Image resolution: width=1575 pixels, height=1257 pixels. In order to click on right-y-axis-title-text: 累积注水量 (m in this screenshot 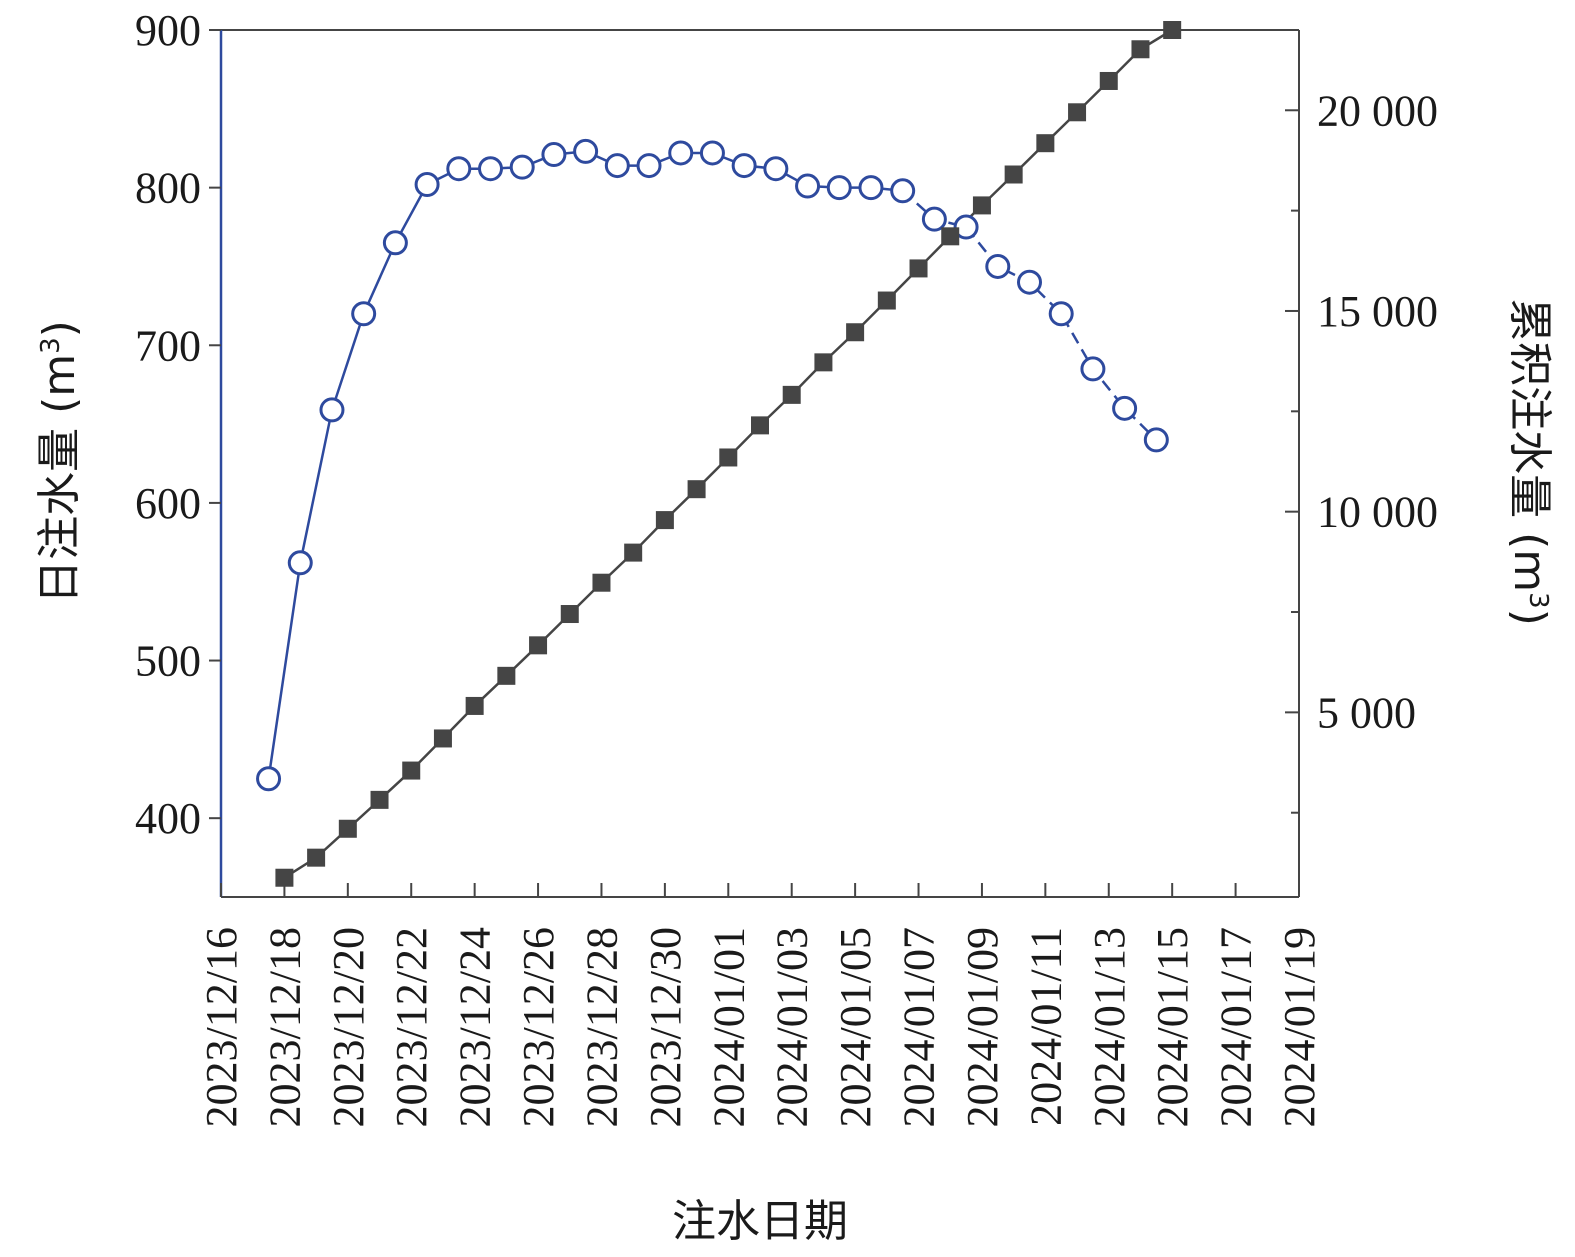, I will do `click(1529, 445)`.